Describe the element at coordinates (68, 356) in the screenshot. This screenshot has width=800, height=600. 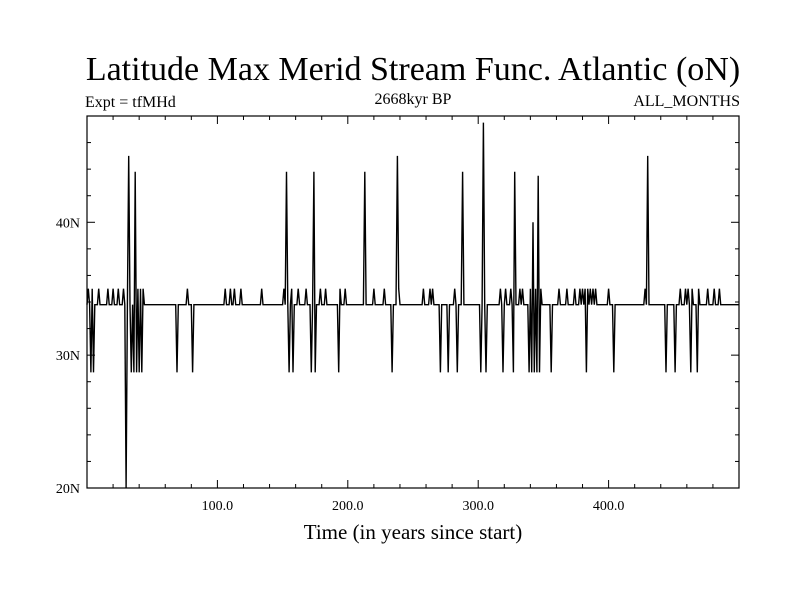
I see `y-tick-label: 30N` at that location.